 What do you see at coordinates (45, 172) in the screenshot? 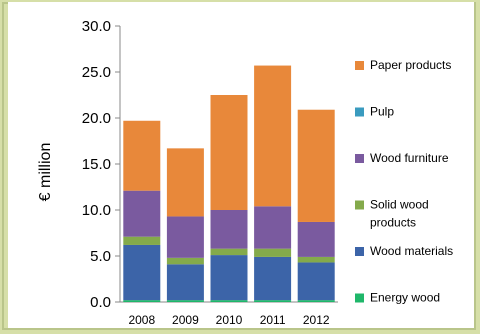
I see `y-axis-label: € million` at bounding box center [45, 172].